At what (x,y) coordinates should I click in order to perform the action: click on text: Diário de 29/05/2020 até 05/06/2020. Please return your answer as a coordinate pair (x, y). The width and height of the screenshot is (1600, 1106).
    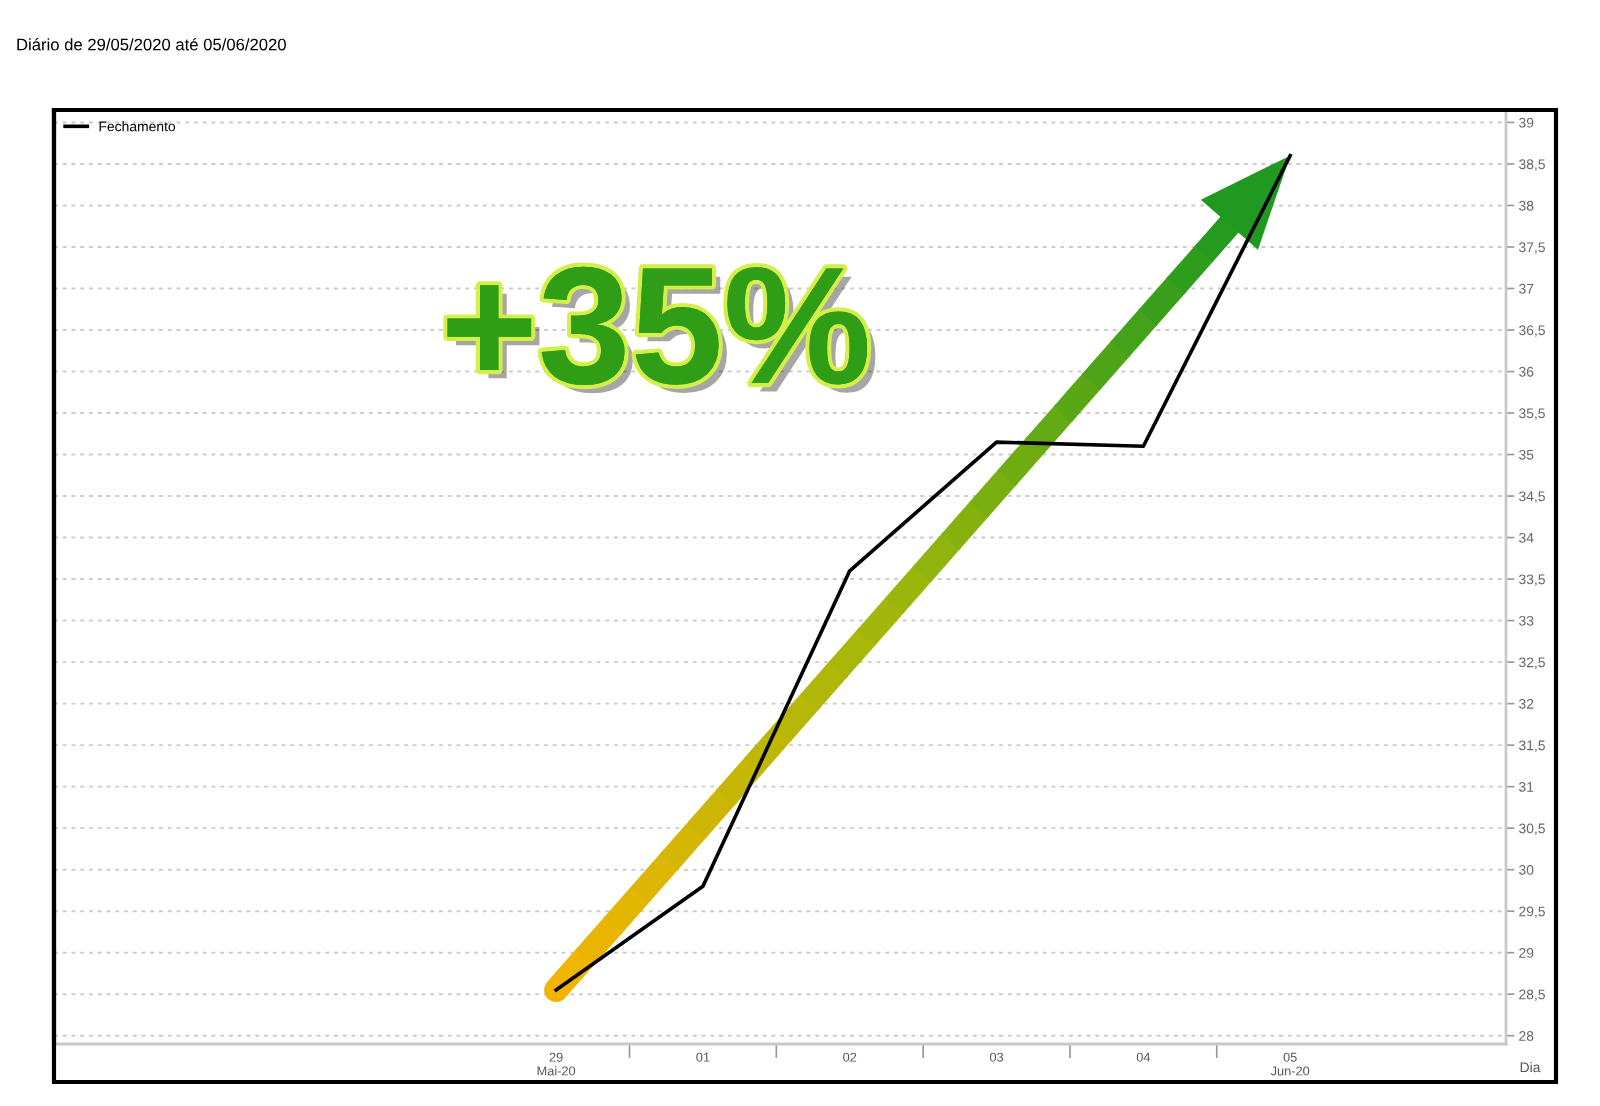
    Looking at the image, I should click on (151, 44).